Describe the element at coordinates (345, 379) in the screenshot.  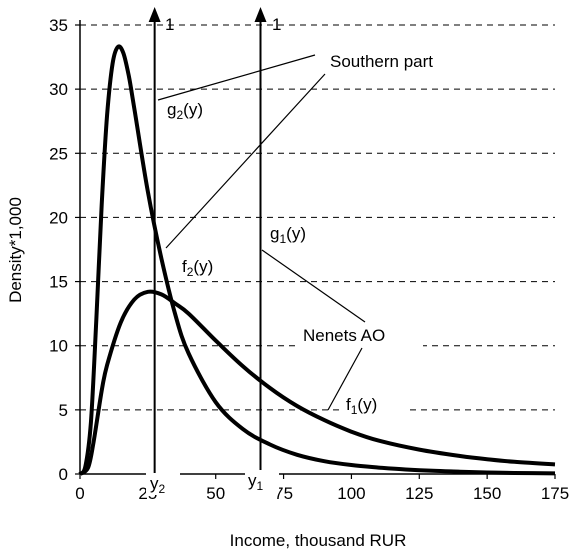
I see `leader-f1` at that location.